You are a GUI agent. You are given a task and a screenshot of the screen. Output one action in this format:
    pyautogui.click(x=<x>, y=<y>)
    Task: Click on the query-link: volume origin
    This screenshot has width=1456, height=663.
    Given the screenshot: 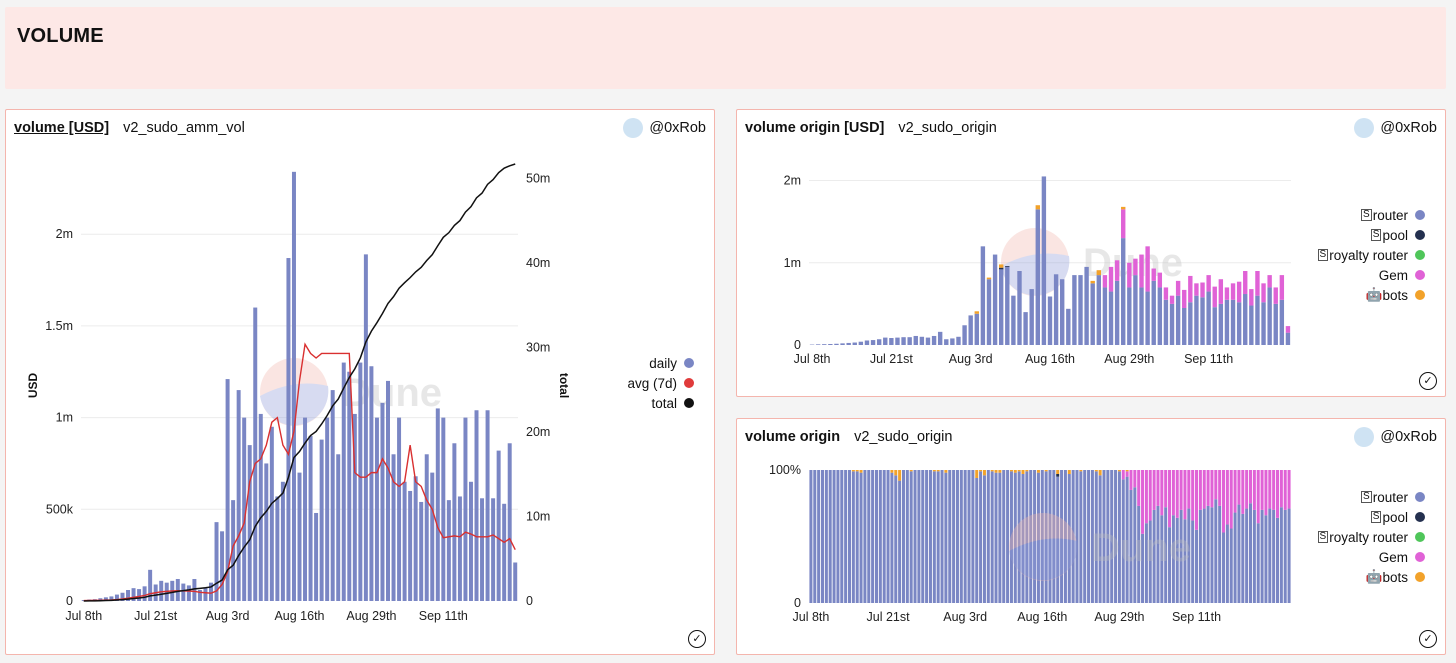 What is the action you would take?
    pyautogui.click(x=793, y=437)
    